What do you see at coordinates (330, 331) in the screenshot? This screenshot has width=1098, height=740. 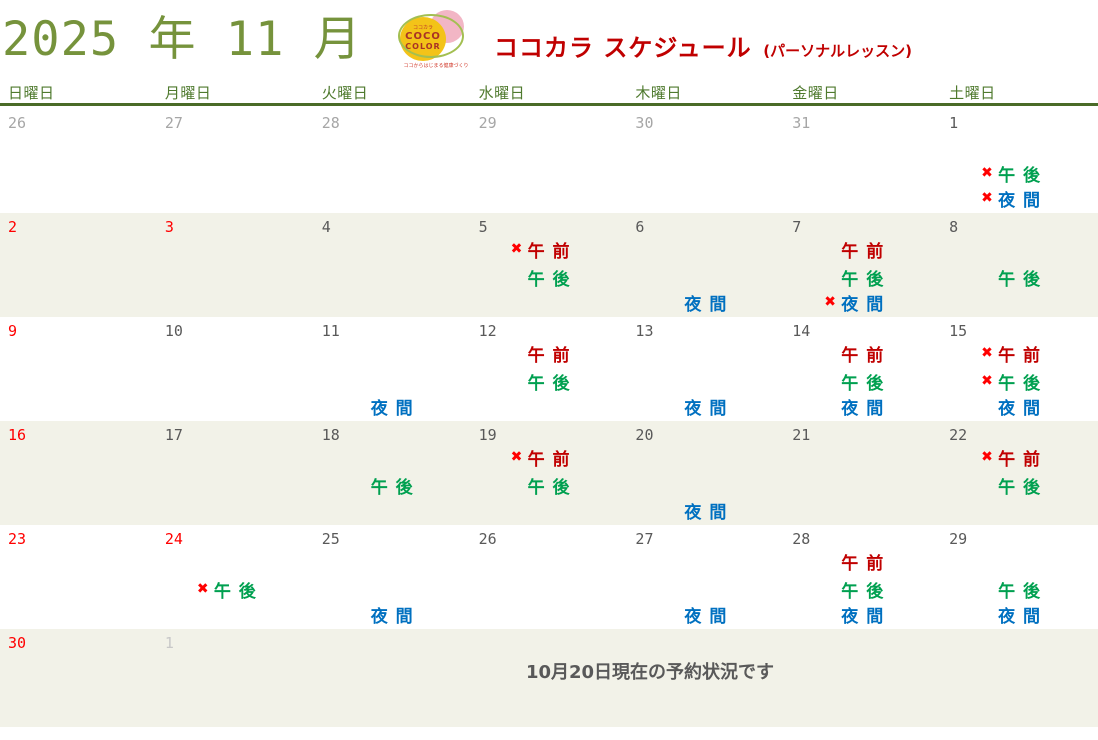 I see `date-number: 11` at bounding box center [330, 331].